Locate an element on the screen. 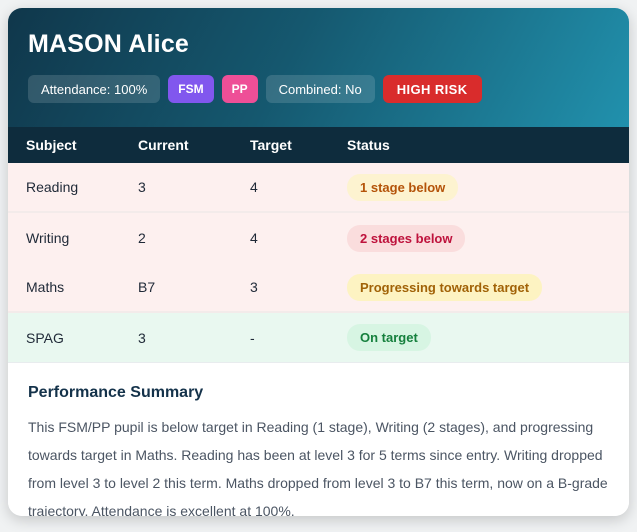  pp-badge: PP is located at coordinates (239, 89).